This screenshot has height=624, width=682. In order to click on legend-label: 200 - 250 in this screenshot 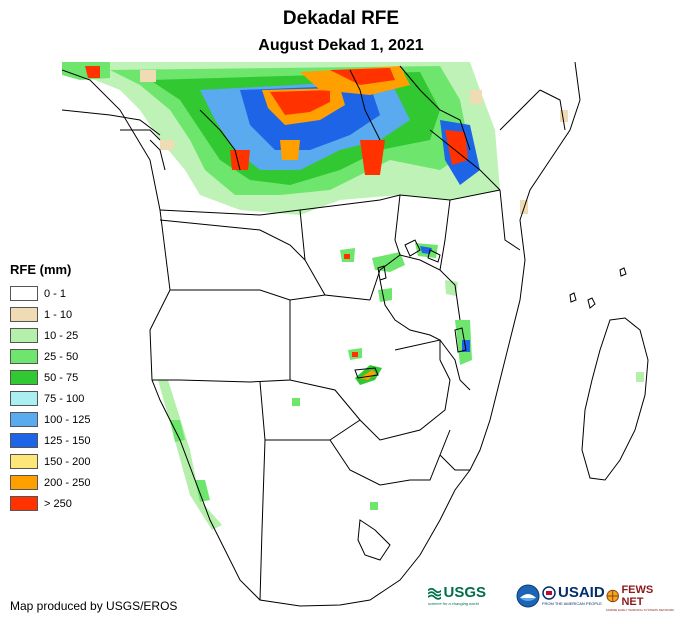, I will do `click(67, 482)`.